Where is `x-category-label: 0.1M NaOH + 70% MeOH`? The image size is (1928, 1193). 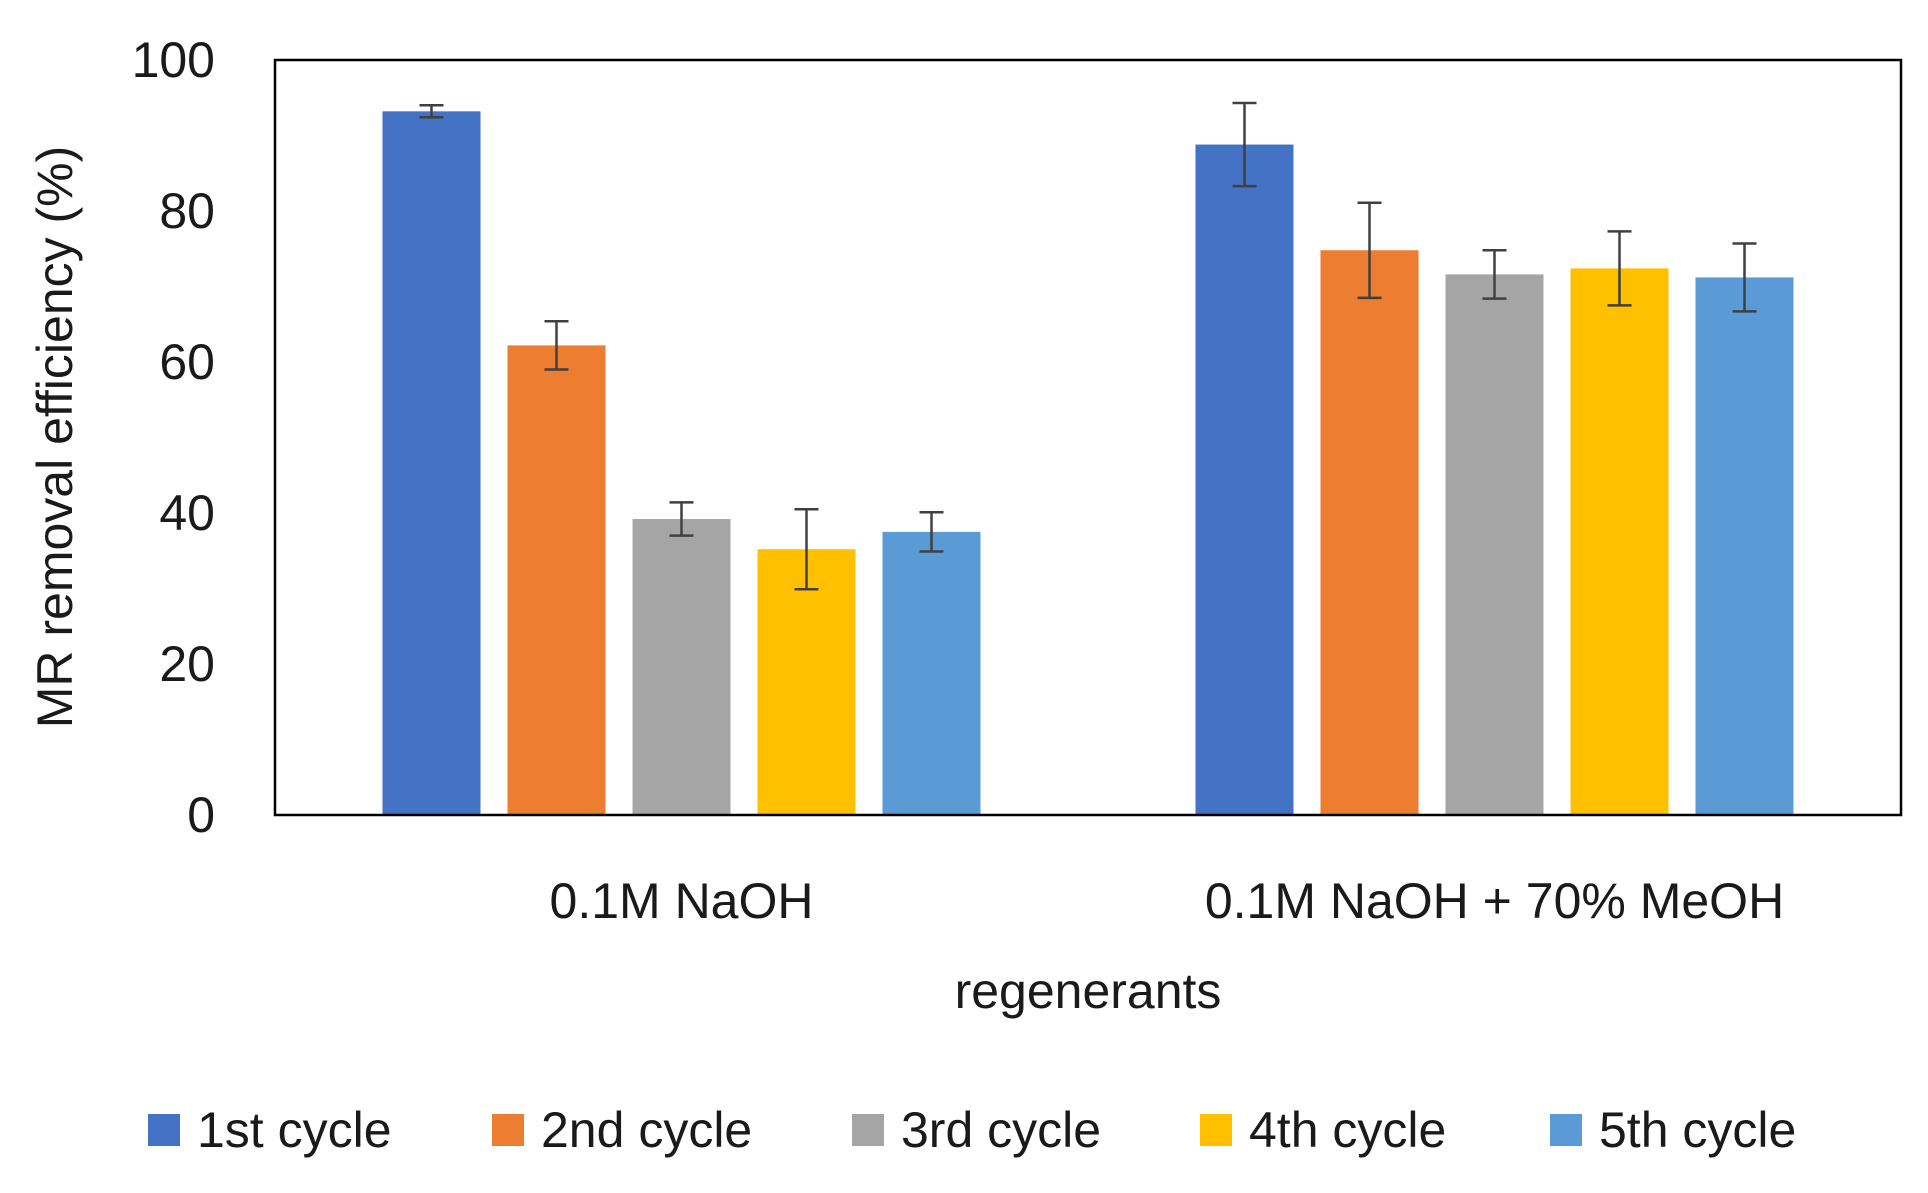
x-category-label: 0.1M NaOH + 70% MeOH is located at coordinates (1494, 901).